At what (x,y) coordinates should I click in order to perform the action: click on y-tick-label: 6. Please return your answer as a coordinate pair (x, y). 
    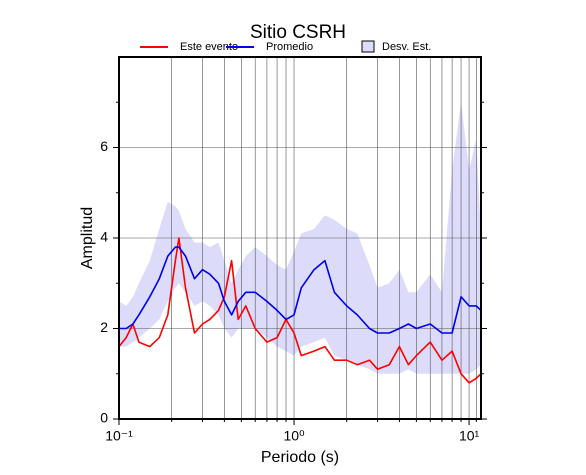
    Looking at the image, I should click on (104, 146).